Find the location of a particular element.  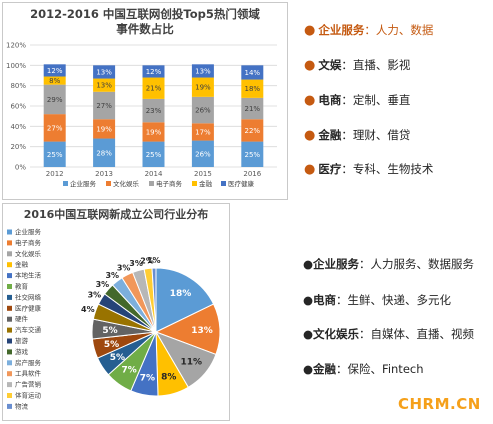

bar-data-label: 13% is located at coordinates (203, 71).